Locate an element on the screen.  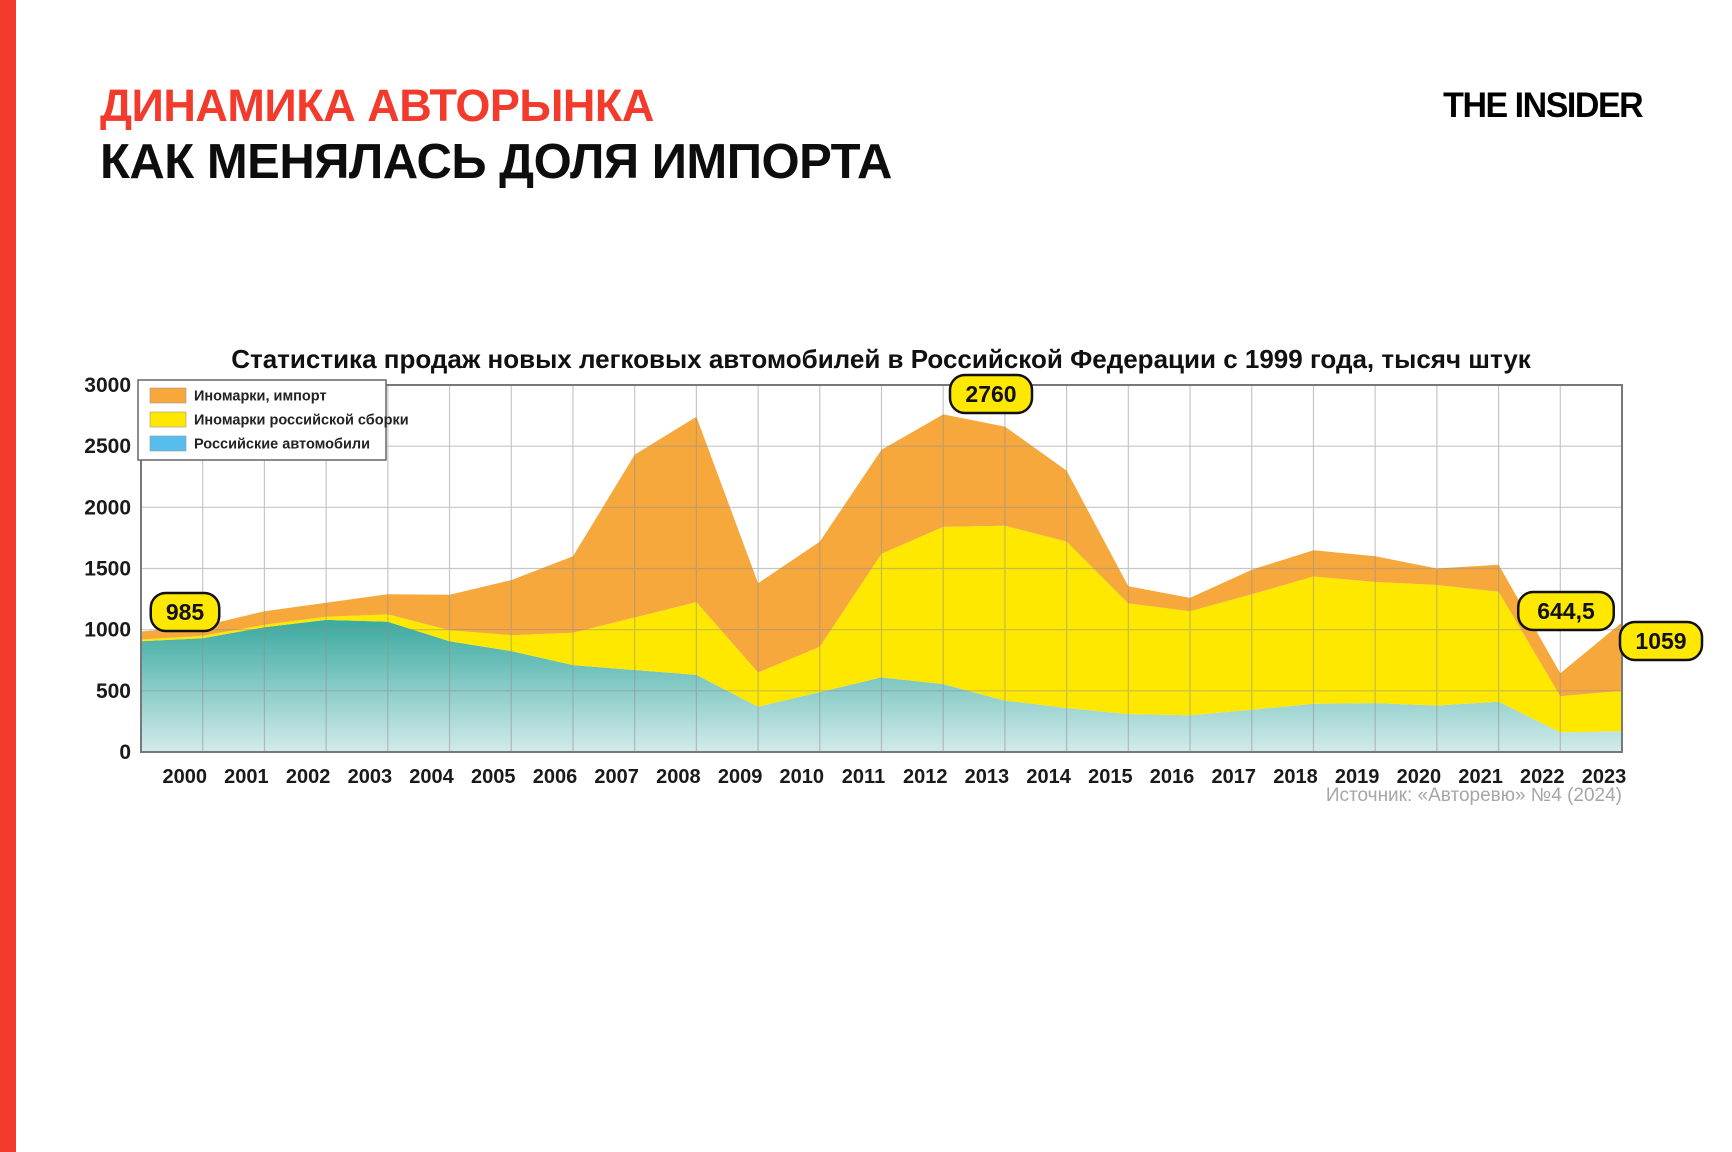
value-badge-text-2: 644,5 is located at coordinates (1566, 611).